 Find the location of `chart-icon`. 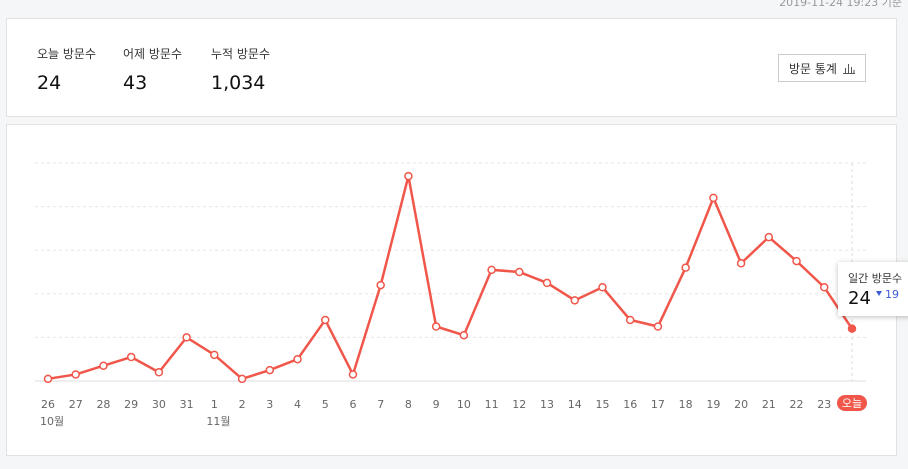

chart-icon is located at coordinates (848, 68).